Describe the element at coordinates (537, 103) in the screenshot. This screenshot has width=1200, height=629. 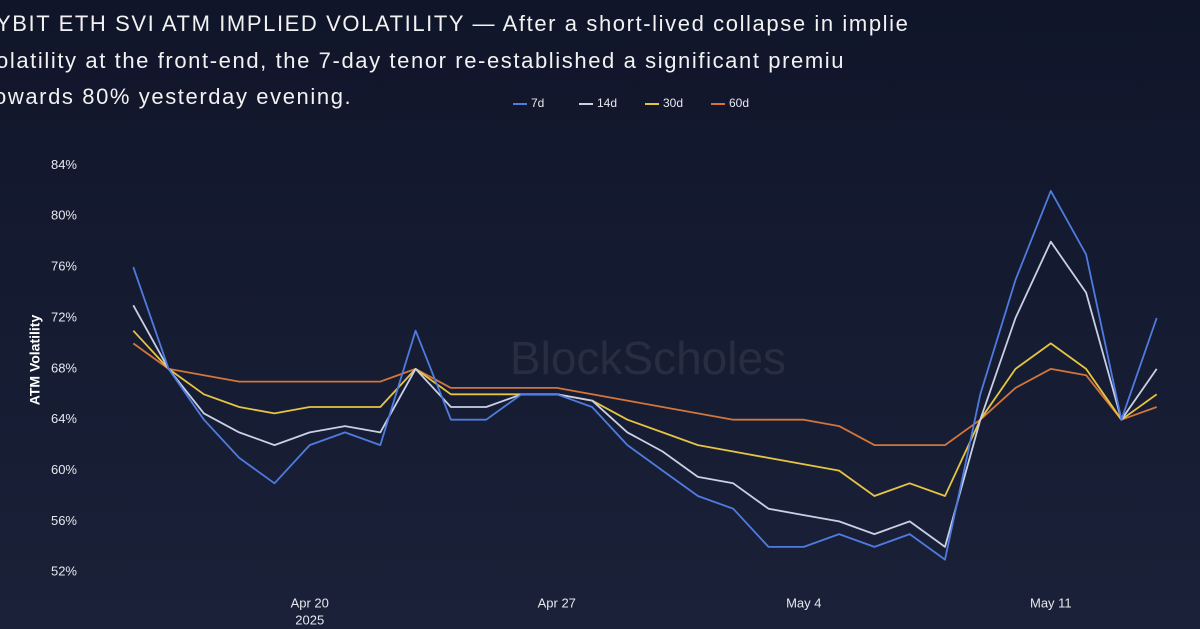
I see `legend-label: 7d` at that location.